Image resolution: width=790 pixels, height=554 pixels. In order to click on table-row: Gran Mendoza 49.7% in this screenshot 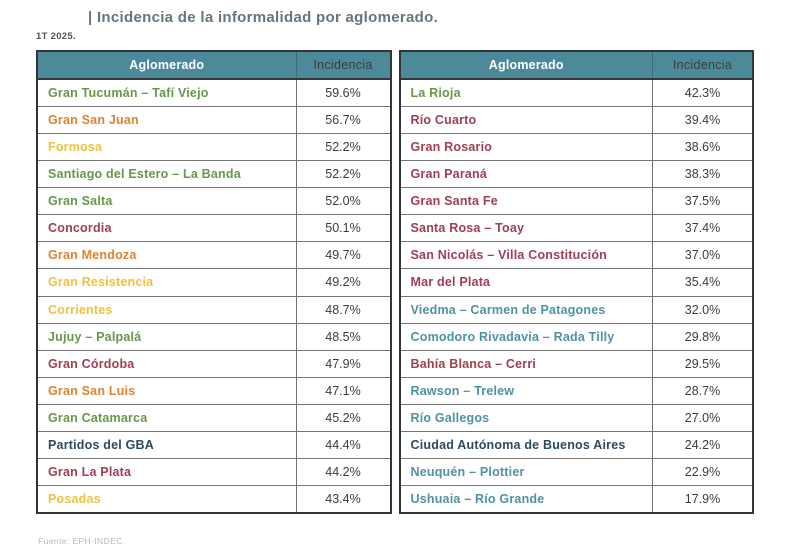, I will do `click(214, 255)`.